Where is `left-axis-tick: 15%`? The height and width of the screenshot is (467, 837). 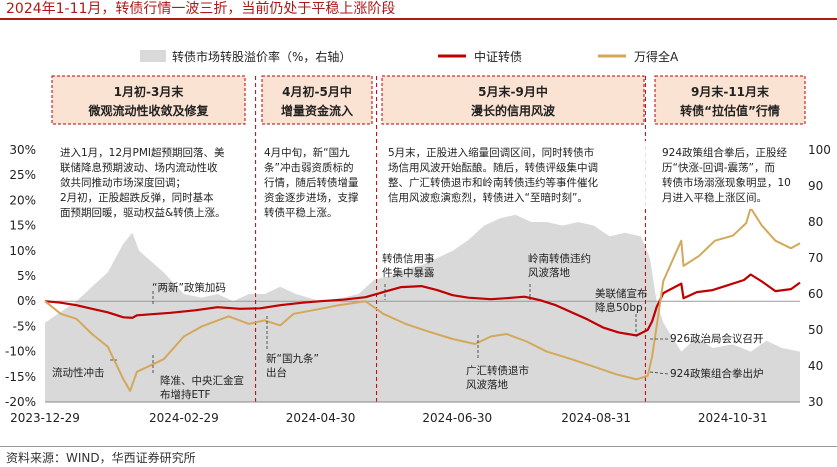
left-axis-tick: 15% is located at coordinates (22, 226).